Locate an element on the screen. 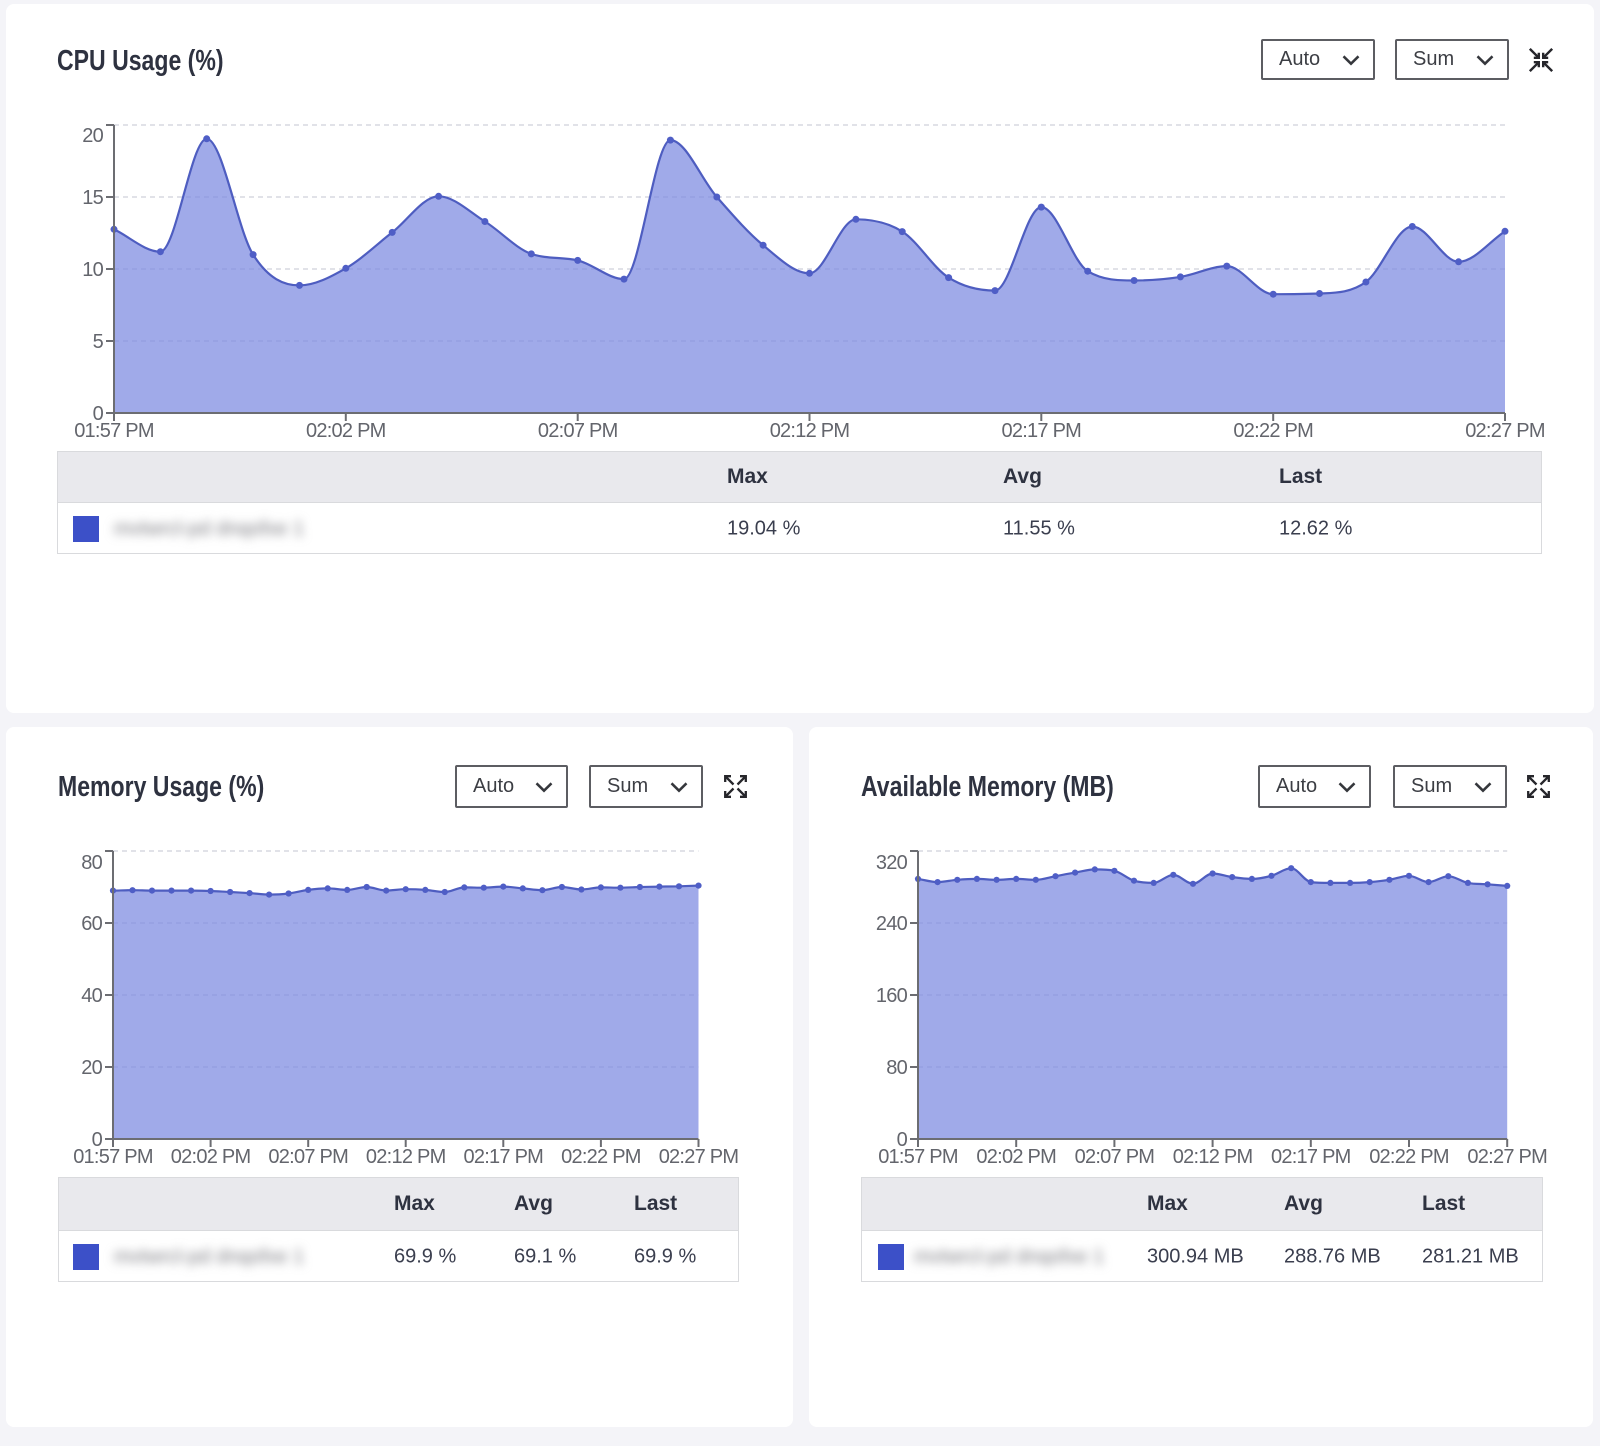 This screenshot has width=1600, height=1446. svg-text: 15 is located at coordinates (92, 198).